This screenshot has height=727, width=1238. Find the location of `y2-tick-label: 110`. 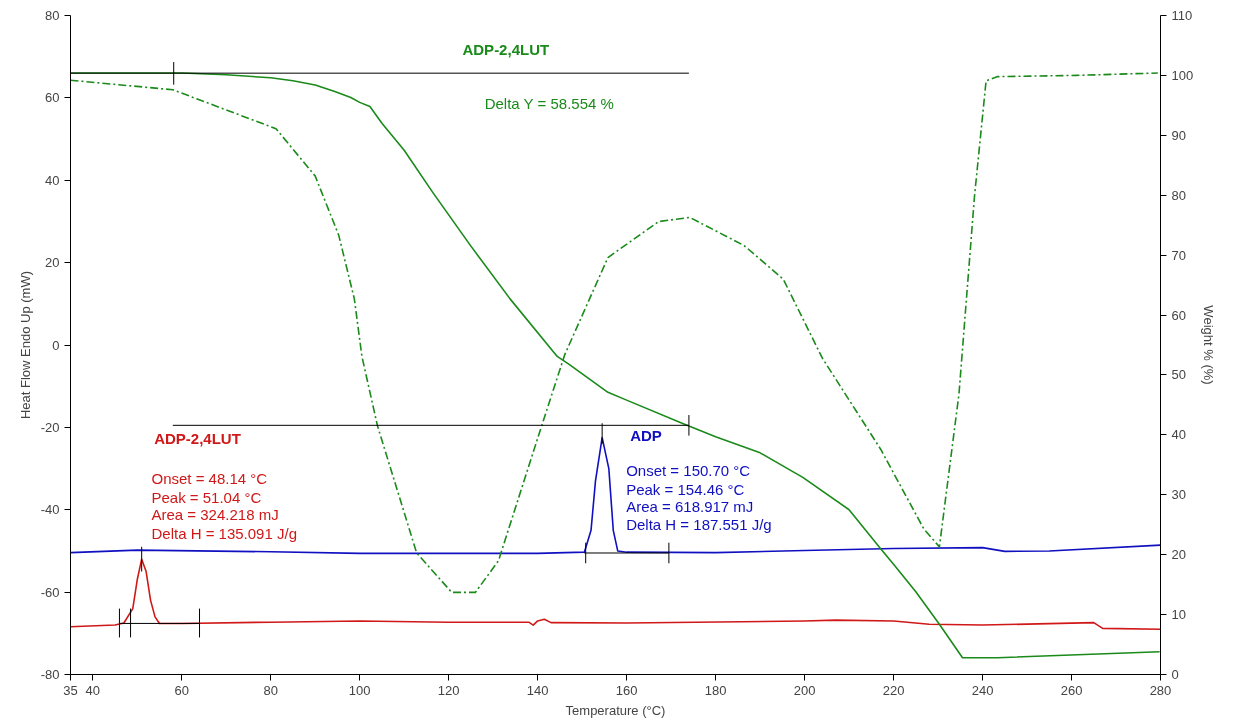

y2-tick-label: 110 is located at coordinates (1182, 15).